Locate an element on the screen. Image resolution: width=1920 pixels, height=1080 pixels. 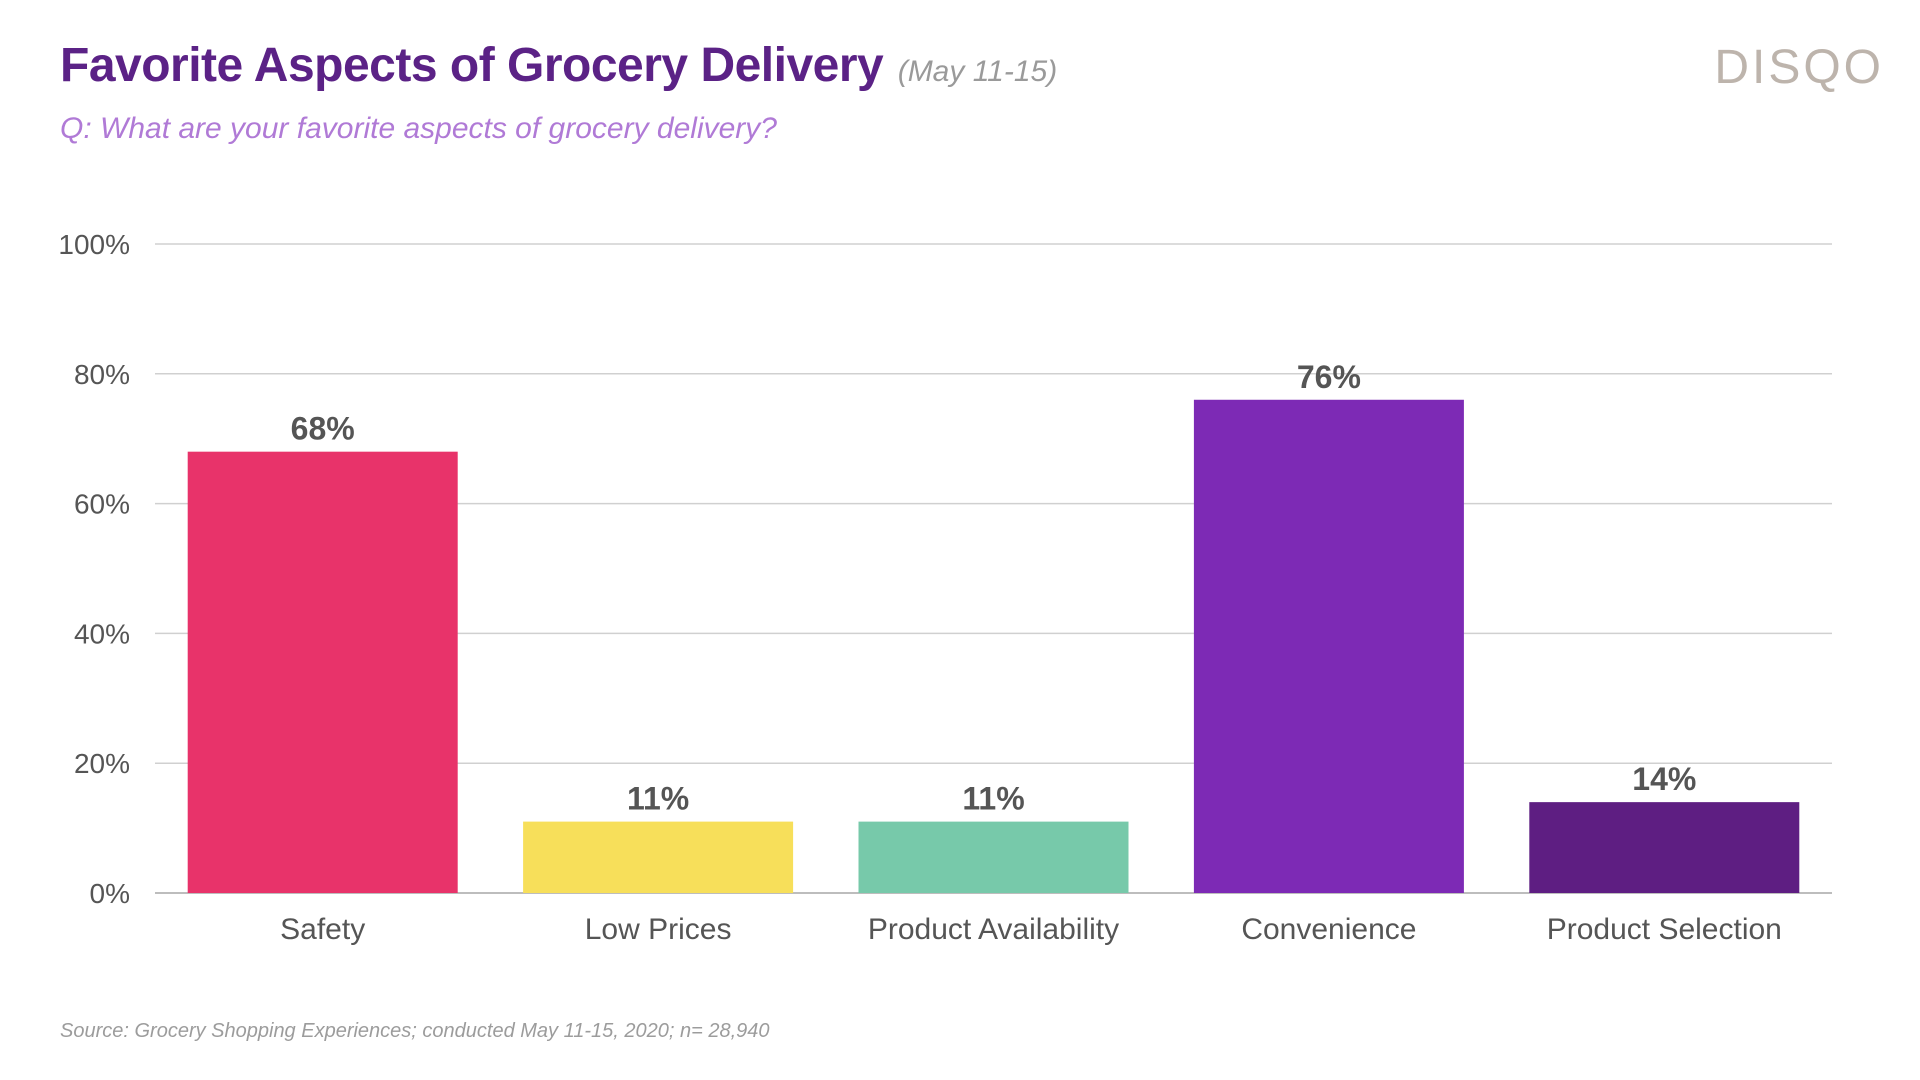
category-label: Convenience is located at coordinates (1328, 929).